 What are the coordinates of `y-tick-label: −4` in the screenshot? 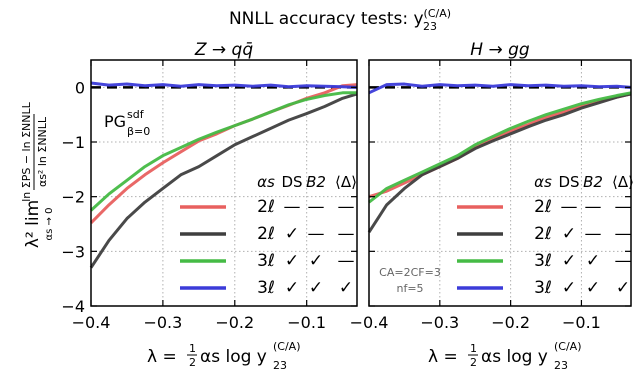 It's located at (73, 306).